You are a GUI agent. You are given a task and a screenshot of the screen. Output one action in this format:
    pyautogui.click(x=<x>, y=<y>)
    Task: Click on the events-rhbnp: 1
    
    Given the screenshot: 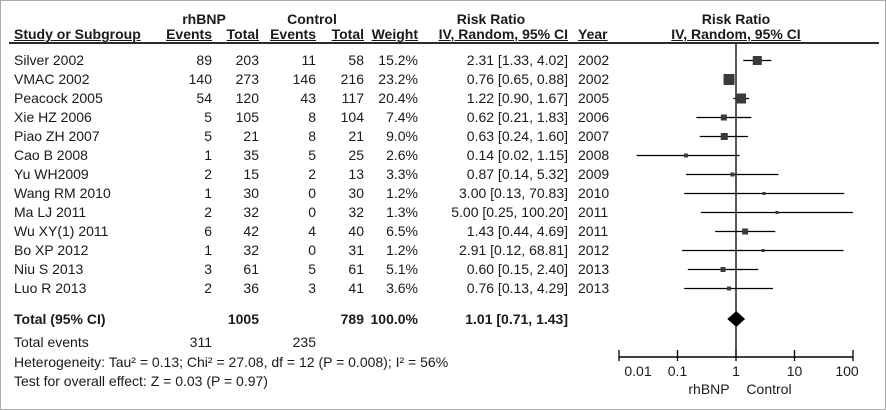 What is the action you would take?
    pyautogui.click(x=208, y=250)
    